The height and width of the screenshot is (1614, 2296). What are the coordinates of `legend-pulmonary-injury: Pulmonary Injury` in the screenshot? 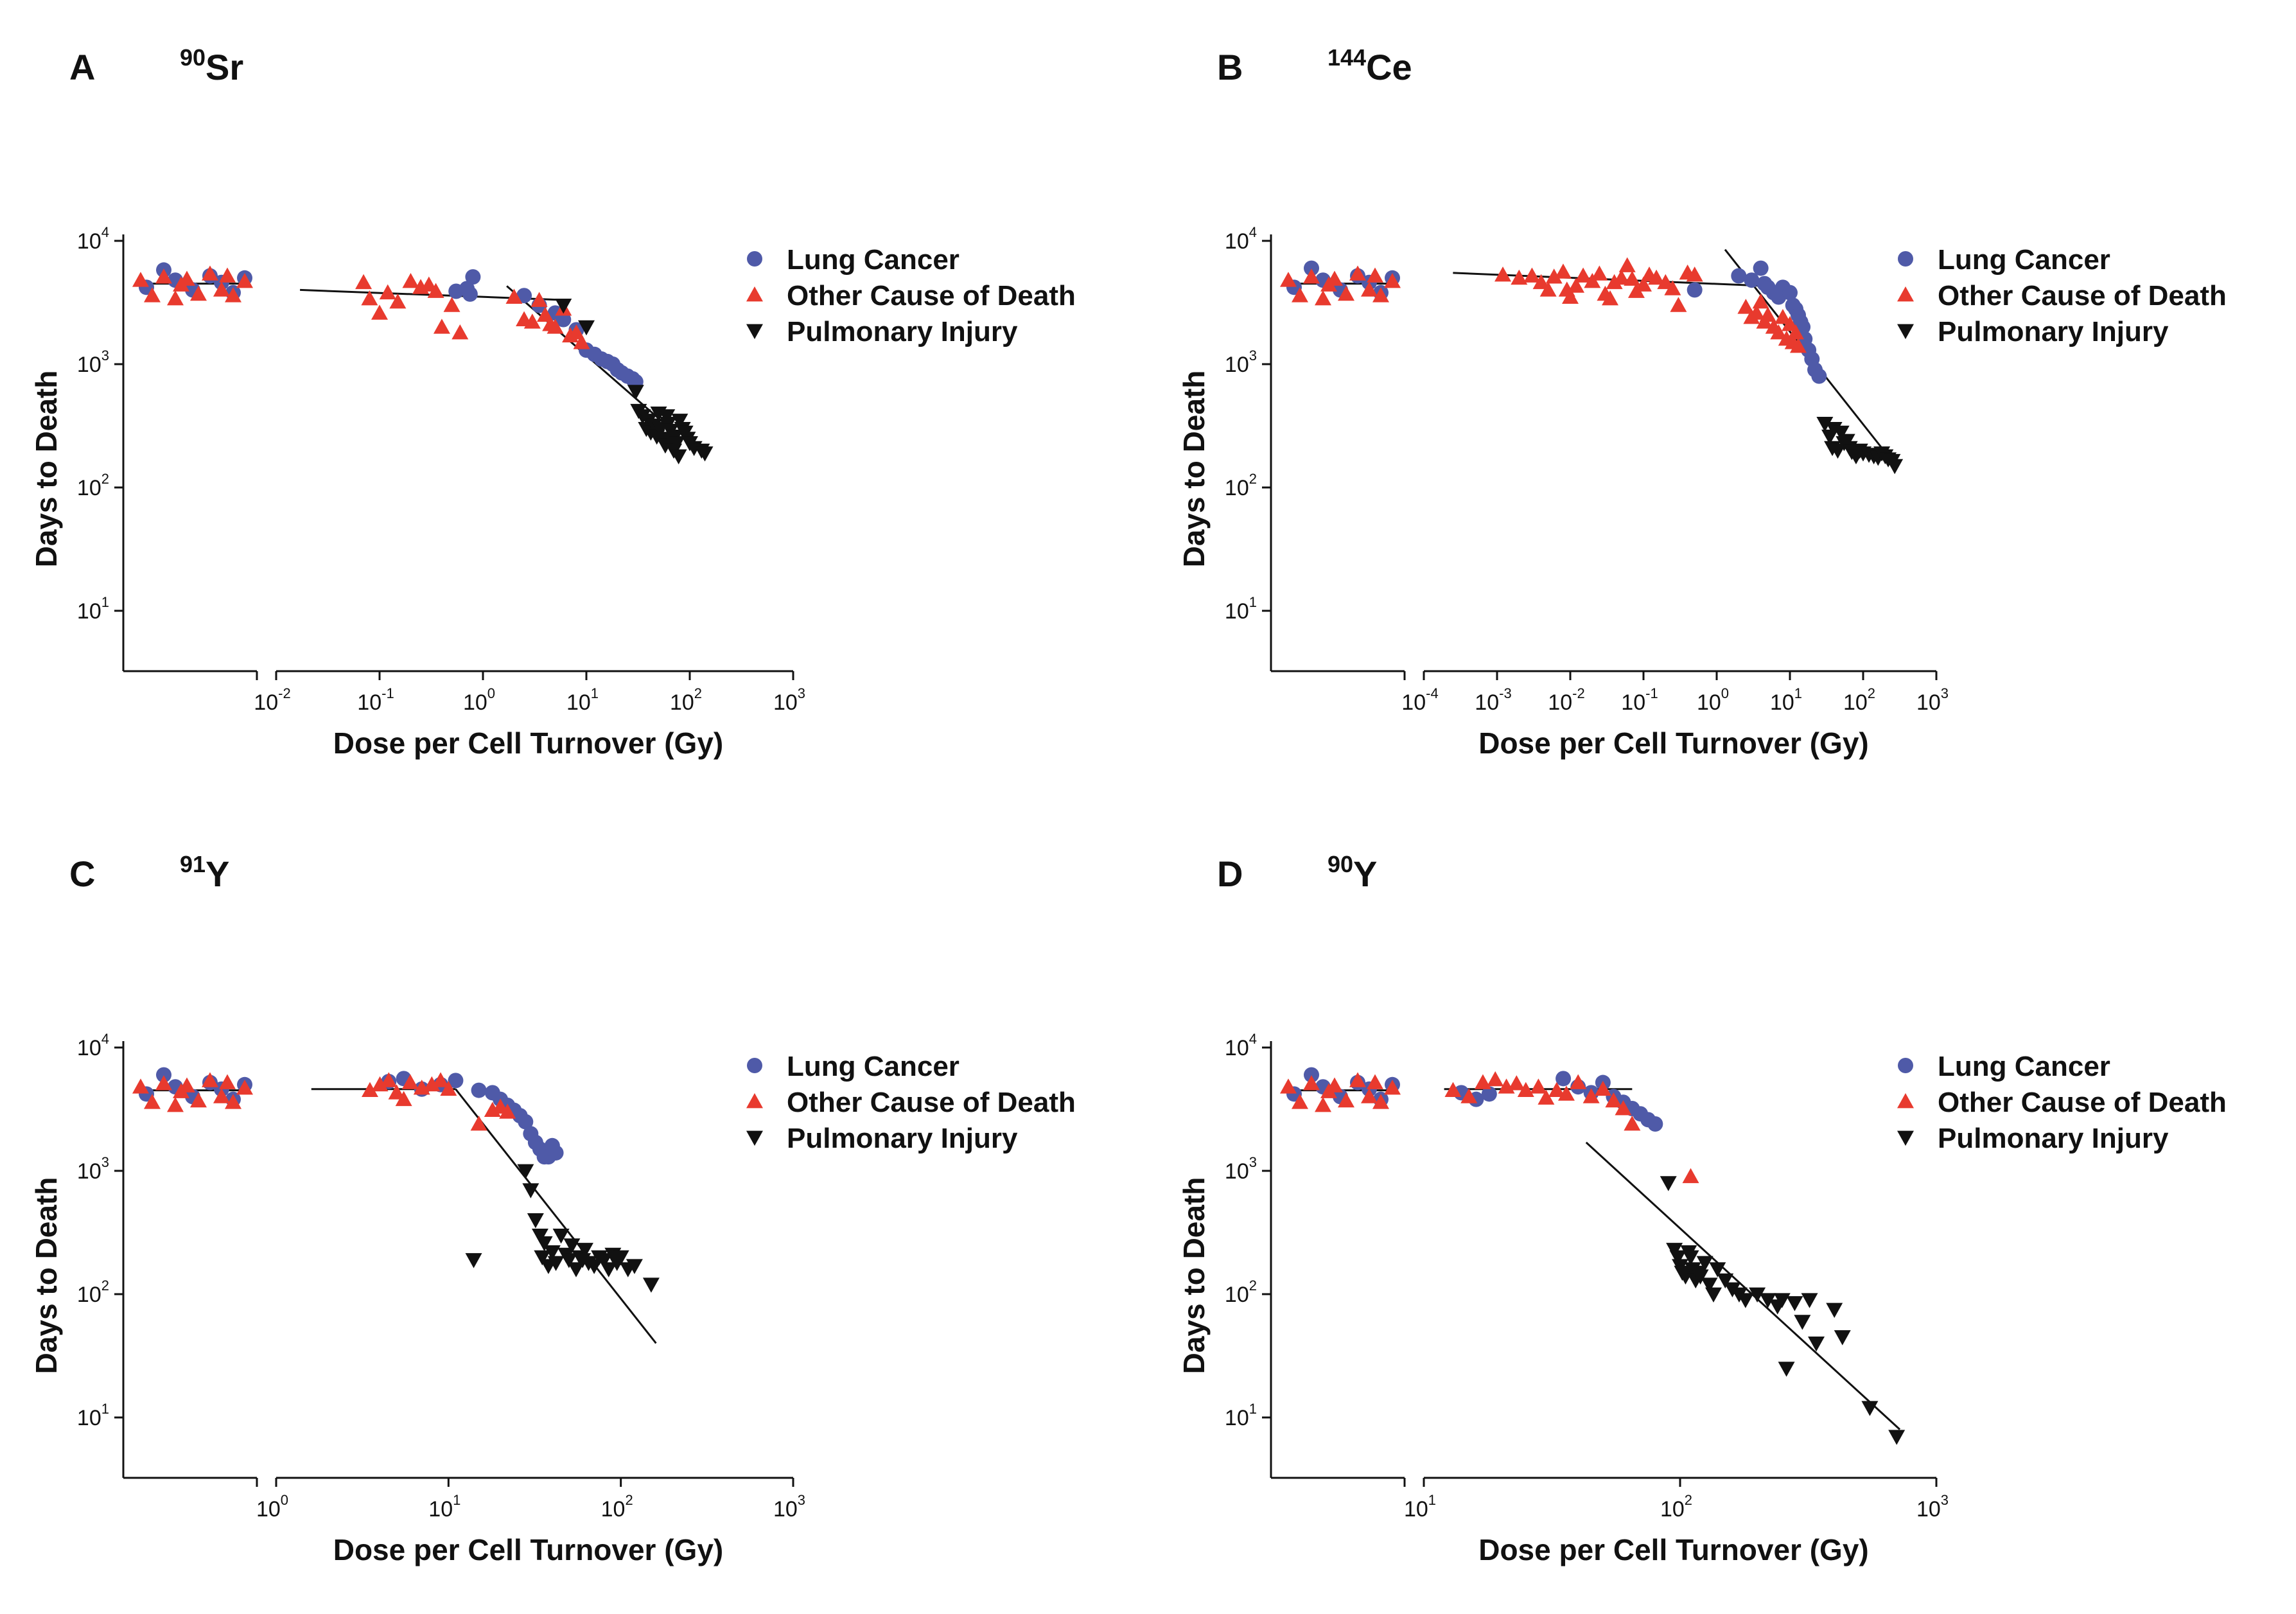 It's located at (2053, 332).